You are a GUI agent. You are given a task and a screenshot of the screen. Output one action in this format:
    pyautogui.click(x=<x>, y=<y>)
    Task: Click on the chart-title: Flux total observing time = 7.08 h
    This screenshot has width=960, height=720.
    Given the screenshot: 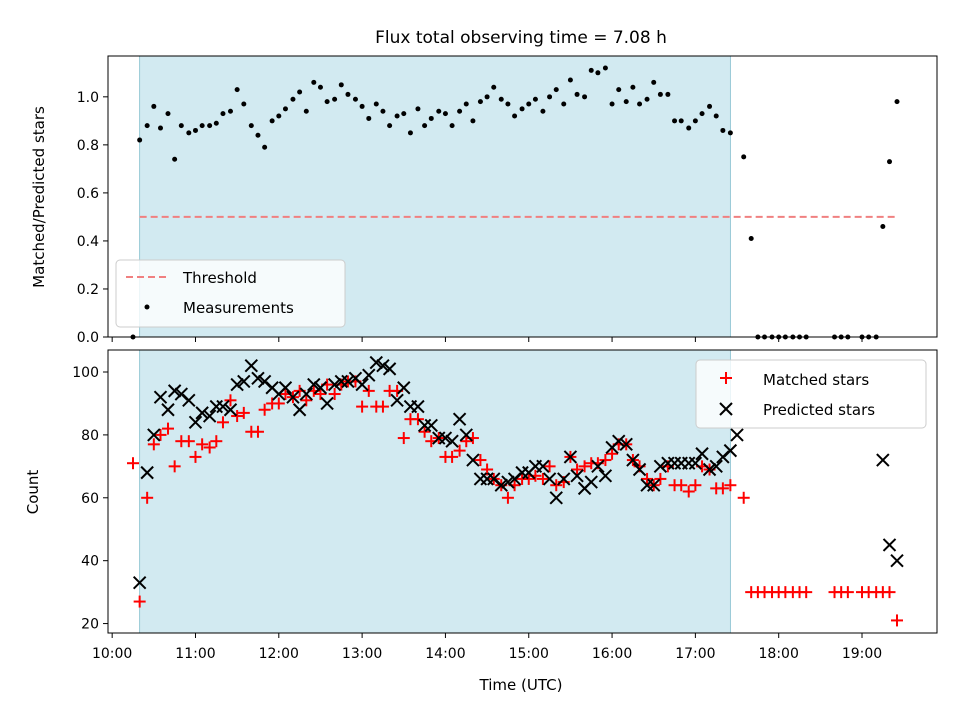 What is the action you would take?
    pyautogui.click(x=521, y=38)
    